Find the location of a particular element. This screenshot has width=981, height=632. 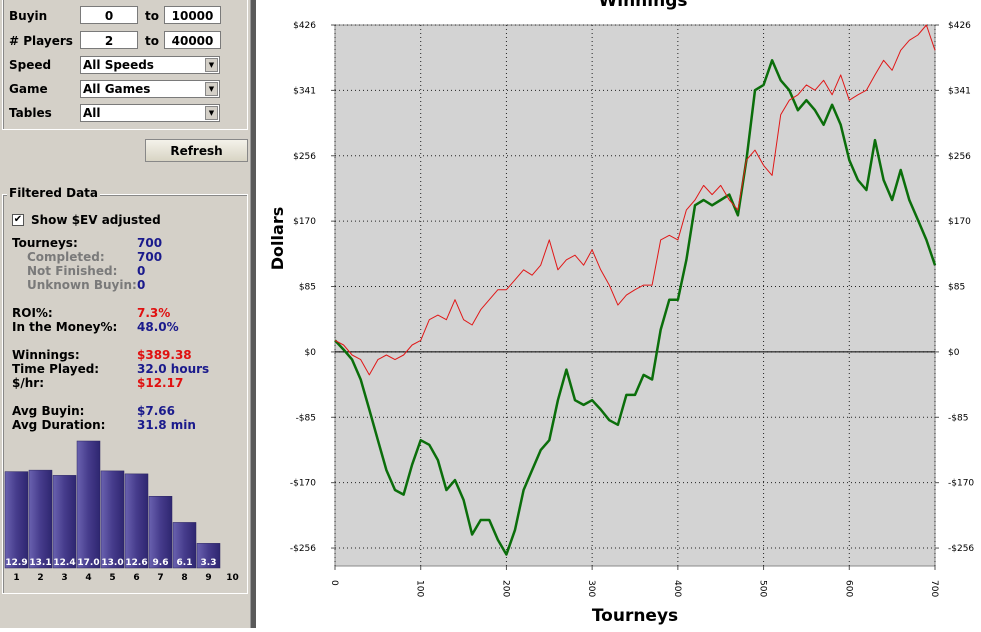

stat-label: Avg Buyin: is located at coordinates (48, 411).